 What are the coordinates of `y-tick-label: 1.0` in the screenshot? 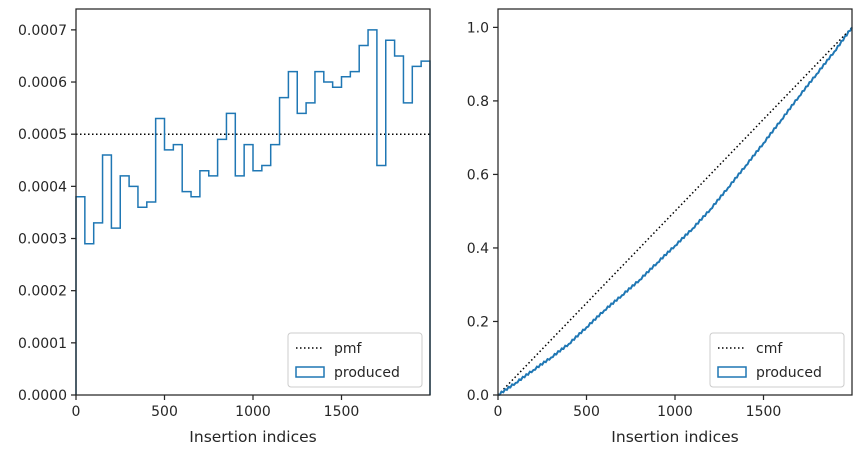 It's located at (478, 28).